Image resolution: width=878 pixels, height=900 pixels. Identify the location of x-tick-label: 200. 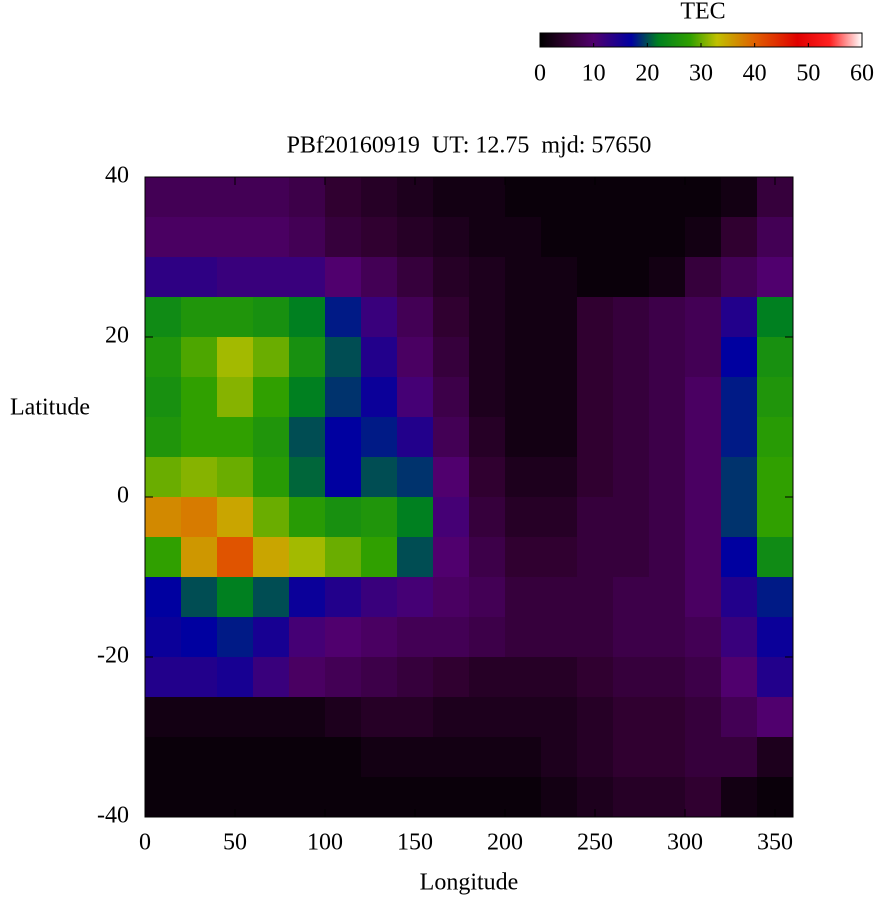
(505, 843).